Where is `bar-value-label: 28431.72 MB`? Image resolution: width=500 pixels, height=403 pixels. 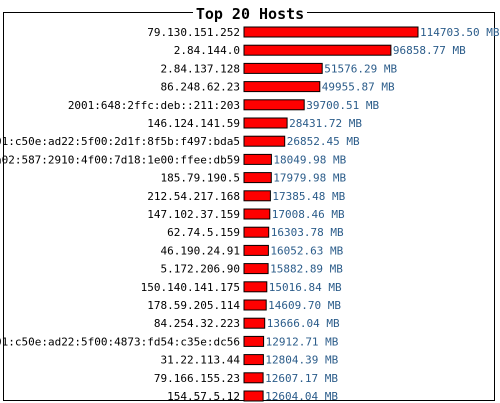 bar-value-label: 28431.72 MB is located at coordinates (325, 123).